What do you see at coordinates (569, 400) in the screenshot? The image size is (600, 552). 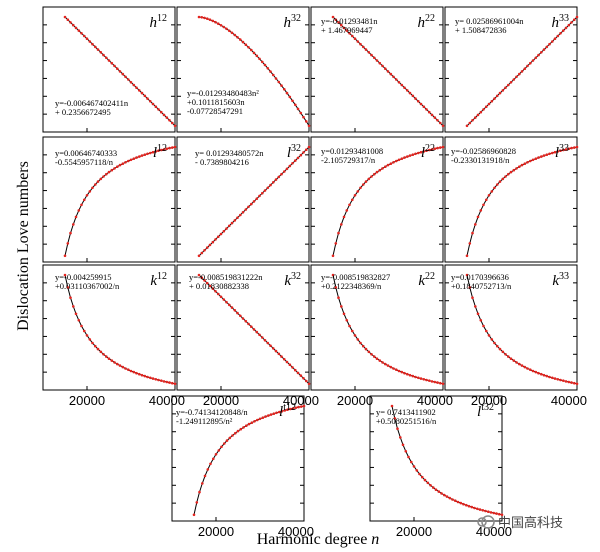 I see `x-tick-label-k33-1: 40000` at bounding box center [569, 400].